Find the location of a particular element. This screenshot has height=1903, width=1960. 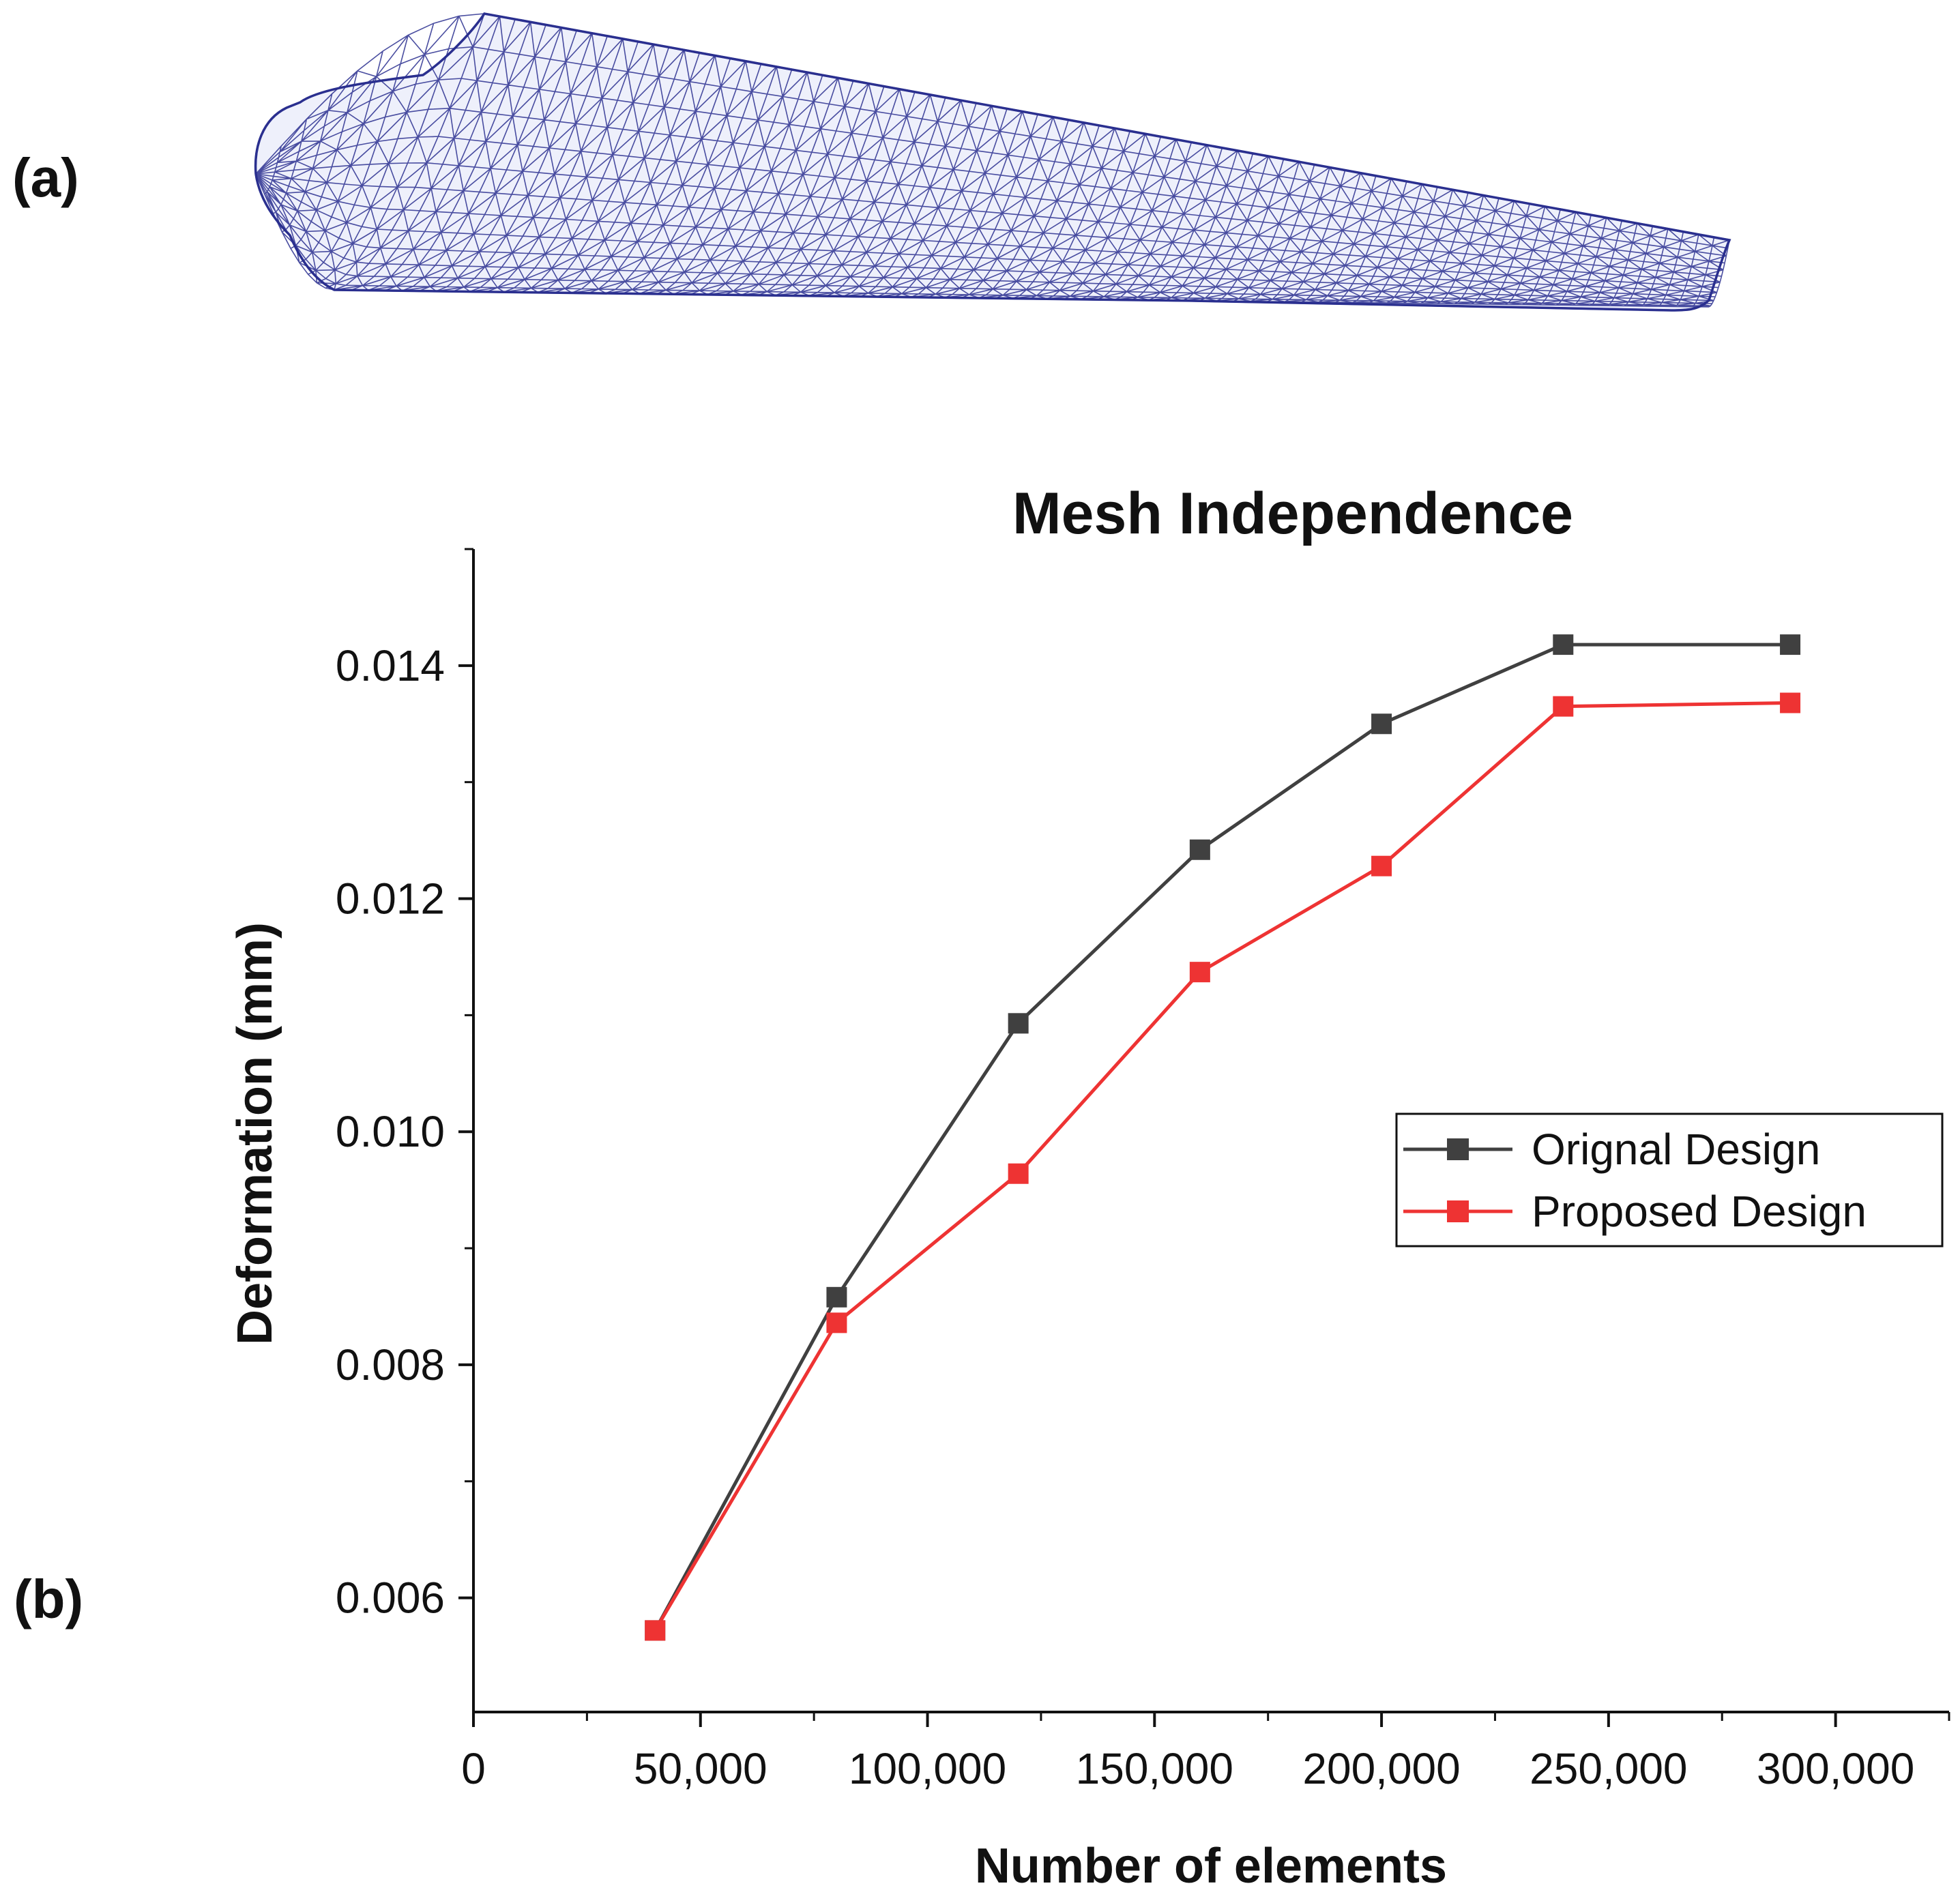

legend: Orignal Design Proposed Design is located at coordinates (1670, 1180).